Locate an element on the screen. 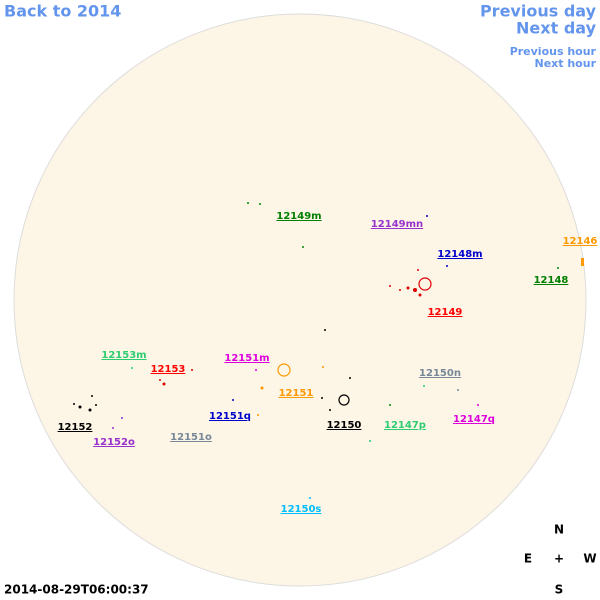 The image size is (600, 600). region-label: 12149m is located at coordinates (298, 216).